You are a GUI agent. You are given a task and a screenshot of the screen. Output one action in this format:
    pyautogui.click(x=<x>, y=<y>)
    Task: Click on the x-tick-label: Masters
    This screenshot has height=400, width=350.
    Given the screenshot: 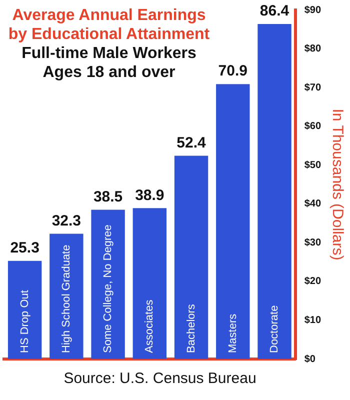 What is the action you would take?
    pyautogui.click(x=232, y=333)
    